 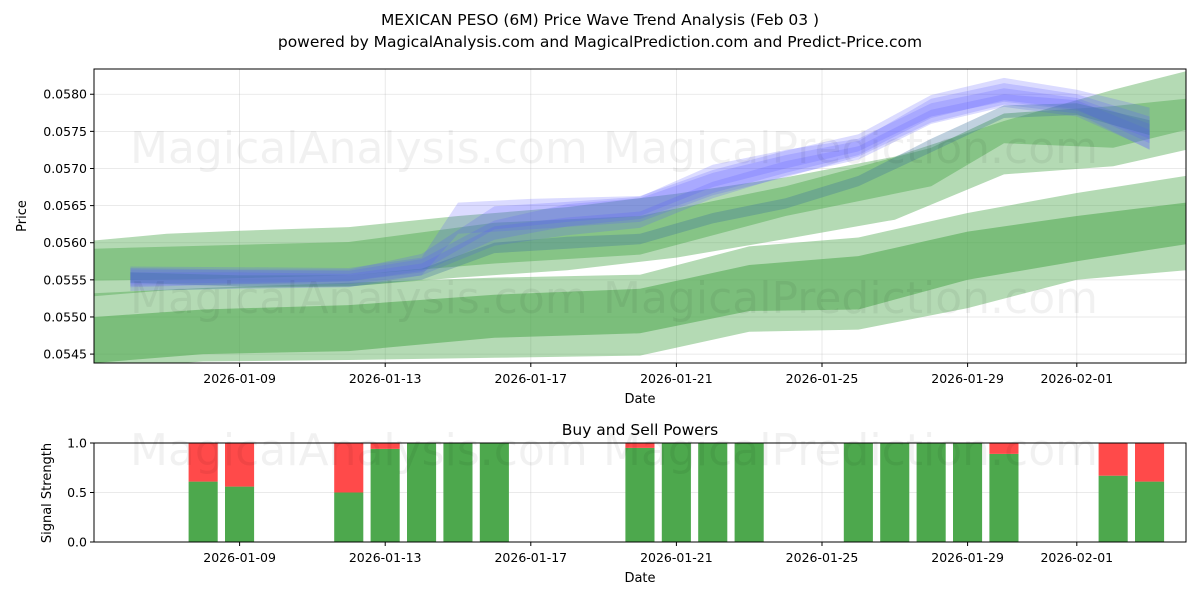 I want to click on signal-panel-title: Buy and Sell Powers, so click(x=640, y=430).